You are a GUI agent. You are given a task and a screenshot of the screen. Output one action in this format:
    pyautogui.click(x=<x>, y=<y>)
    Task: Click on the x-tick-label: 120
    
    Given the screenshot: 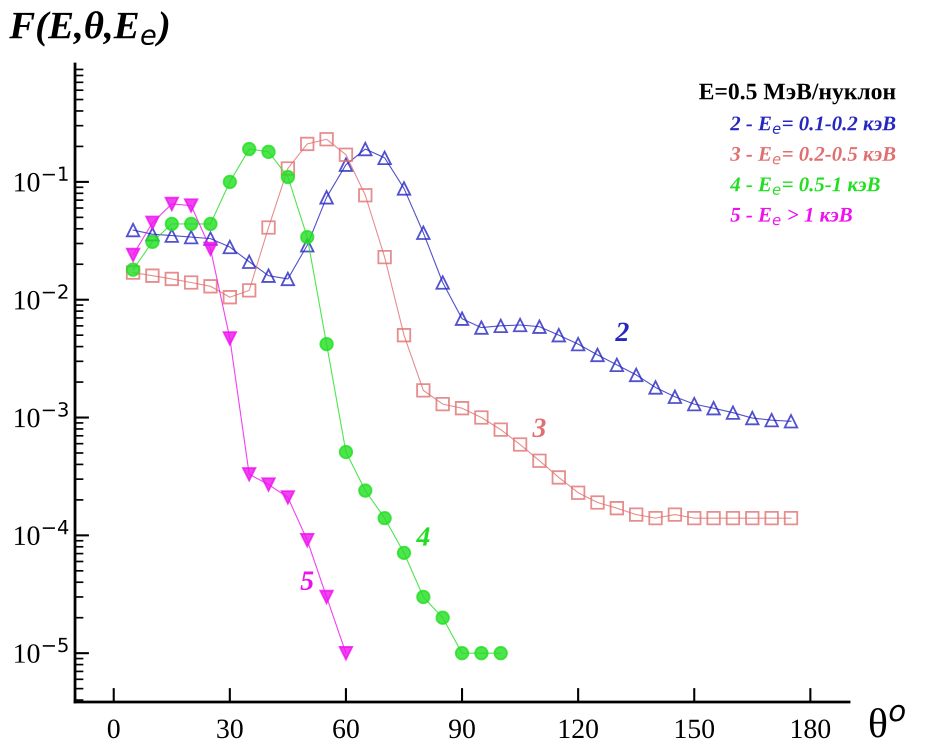 What is the action you would take?
    pyautogui.click(x=579, y=728)
    